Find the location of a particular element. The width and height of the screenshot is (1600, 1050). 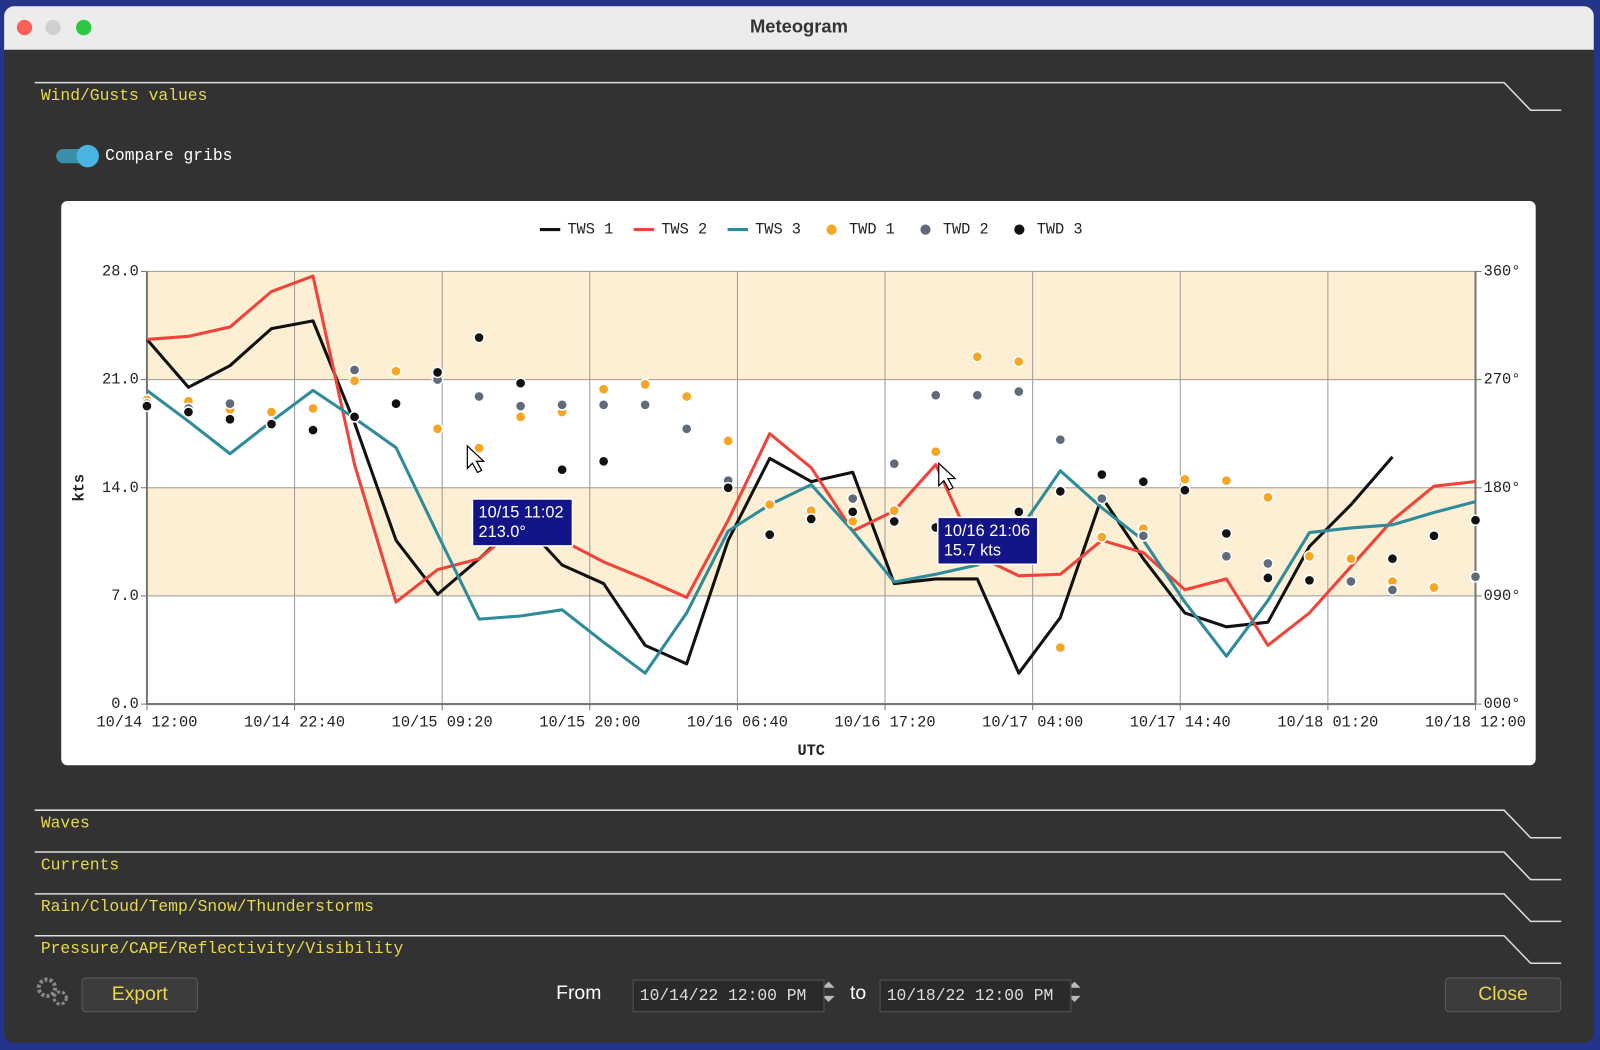

window-controls is located at coordinates (55, 27).